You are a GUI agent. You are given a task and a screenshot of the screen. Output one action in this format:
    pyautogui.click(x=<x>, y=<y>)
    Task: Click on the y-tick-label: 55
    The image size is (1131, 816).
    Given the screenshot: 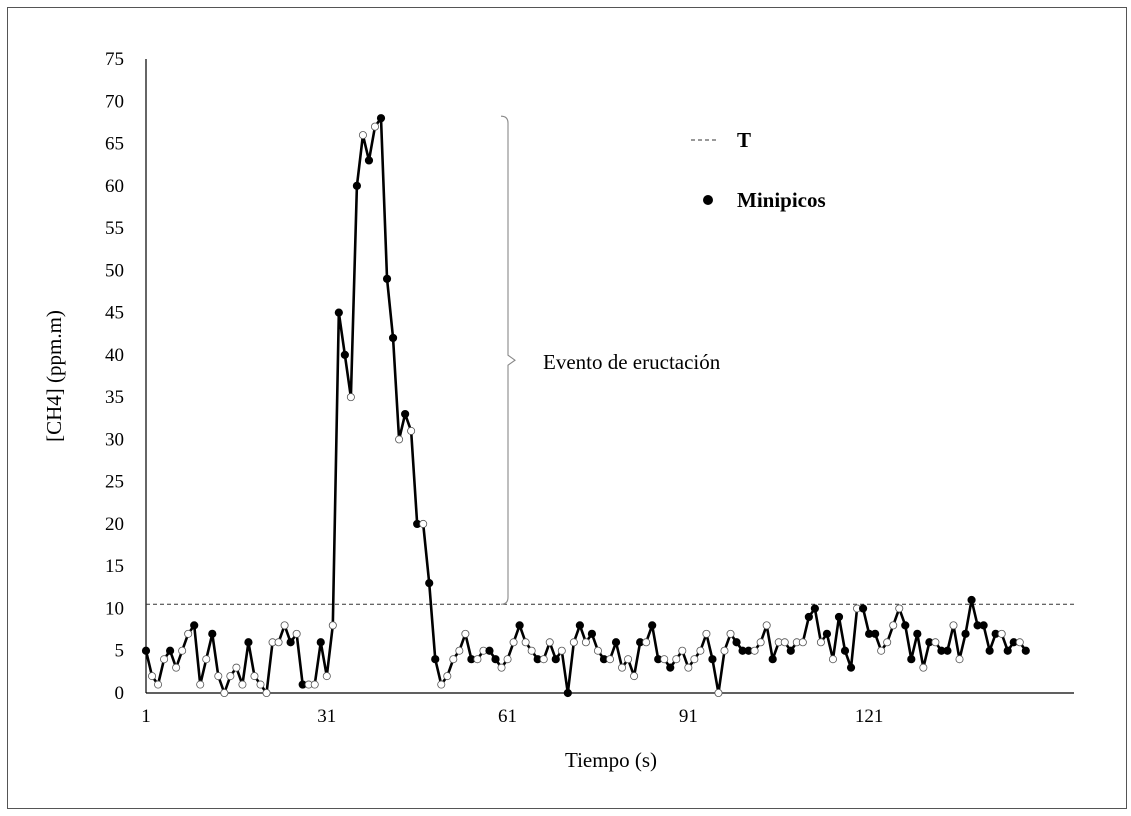 What is the action you would take?
    pyautogui.click(x=114, y=228)
    